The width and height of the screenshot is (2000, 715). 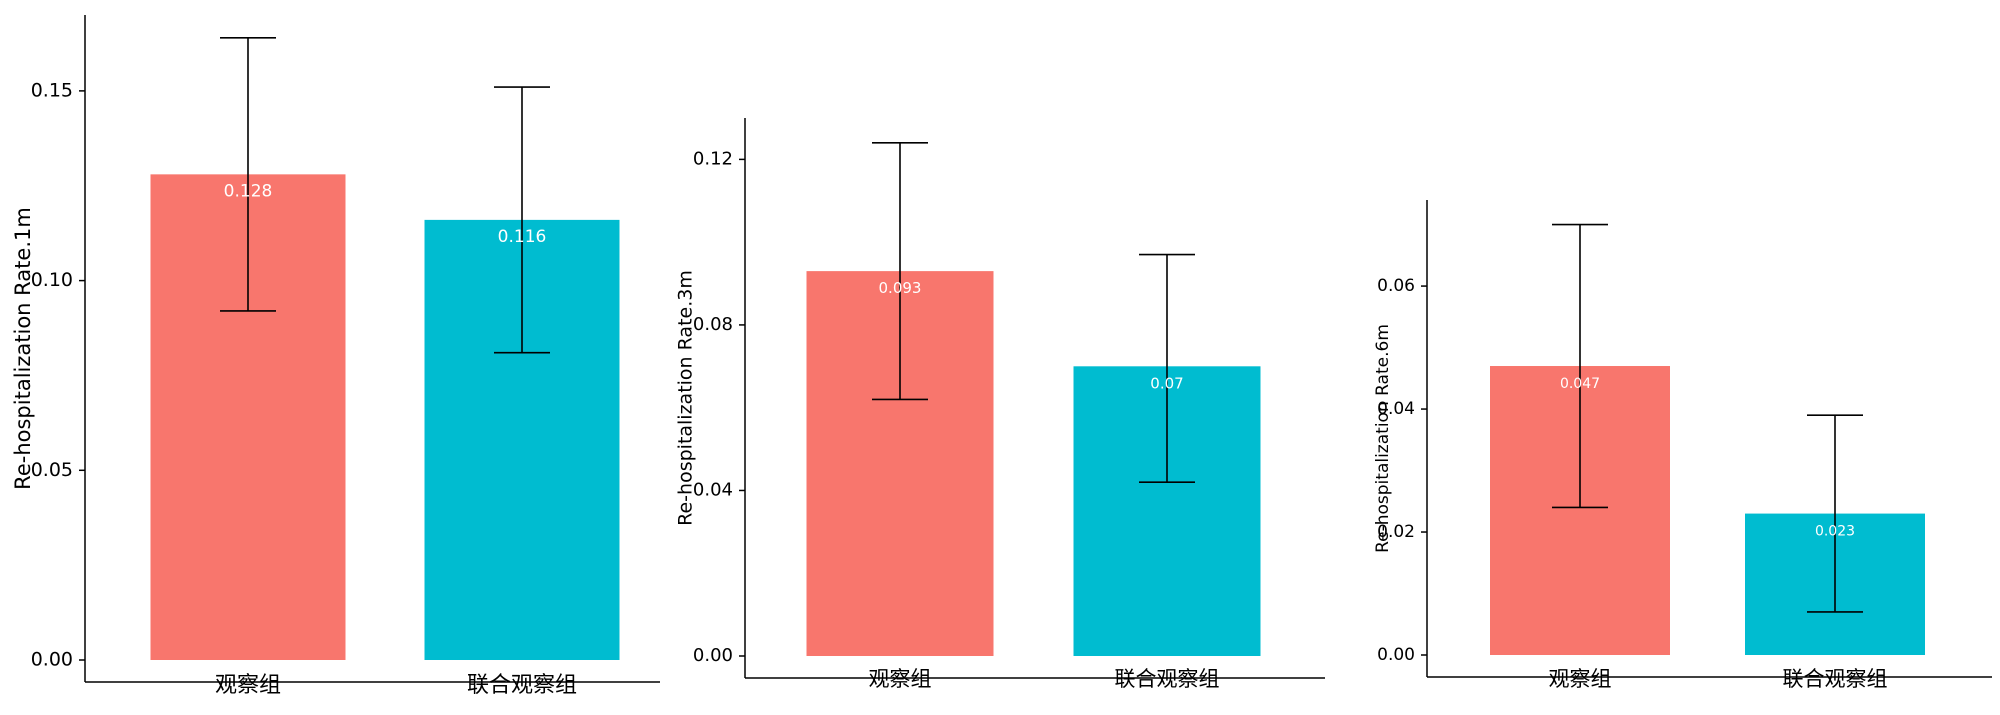 I want to click on y-axis-label: Re-hospitalization Rate.6m, so click(x=1383, y=438).